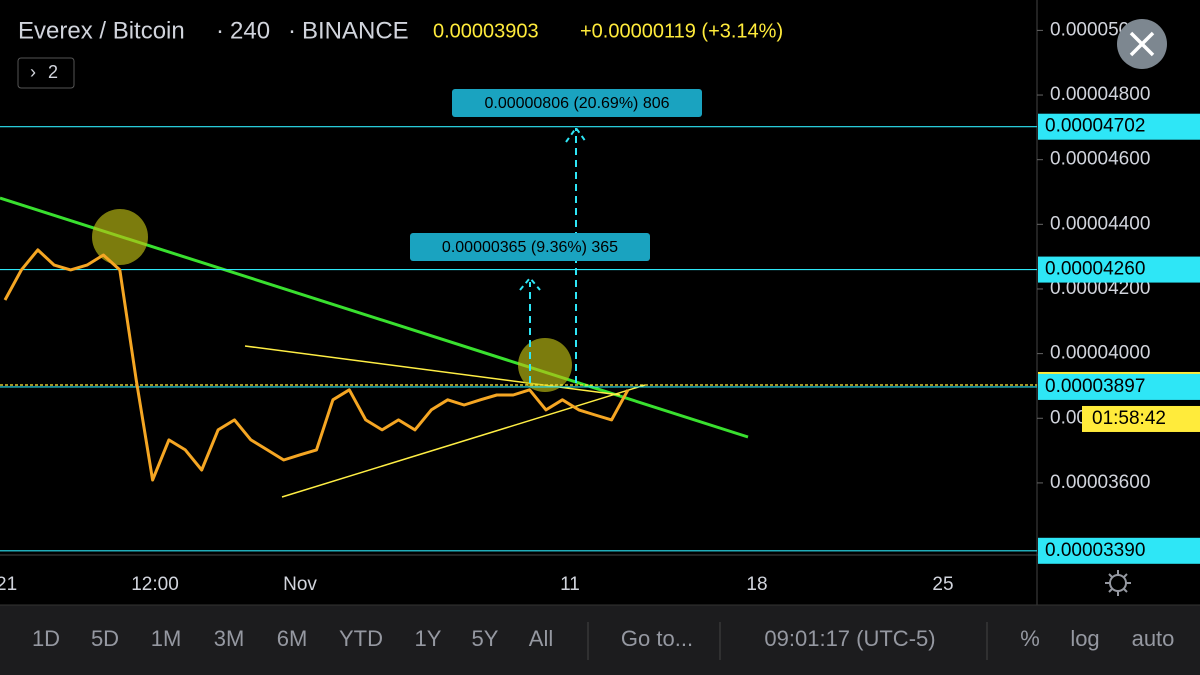 The height and width of the screenshot is (675, 1200). I want to click on price-tag-label: 0.00004260, so click(1095, 269).